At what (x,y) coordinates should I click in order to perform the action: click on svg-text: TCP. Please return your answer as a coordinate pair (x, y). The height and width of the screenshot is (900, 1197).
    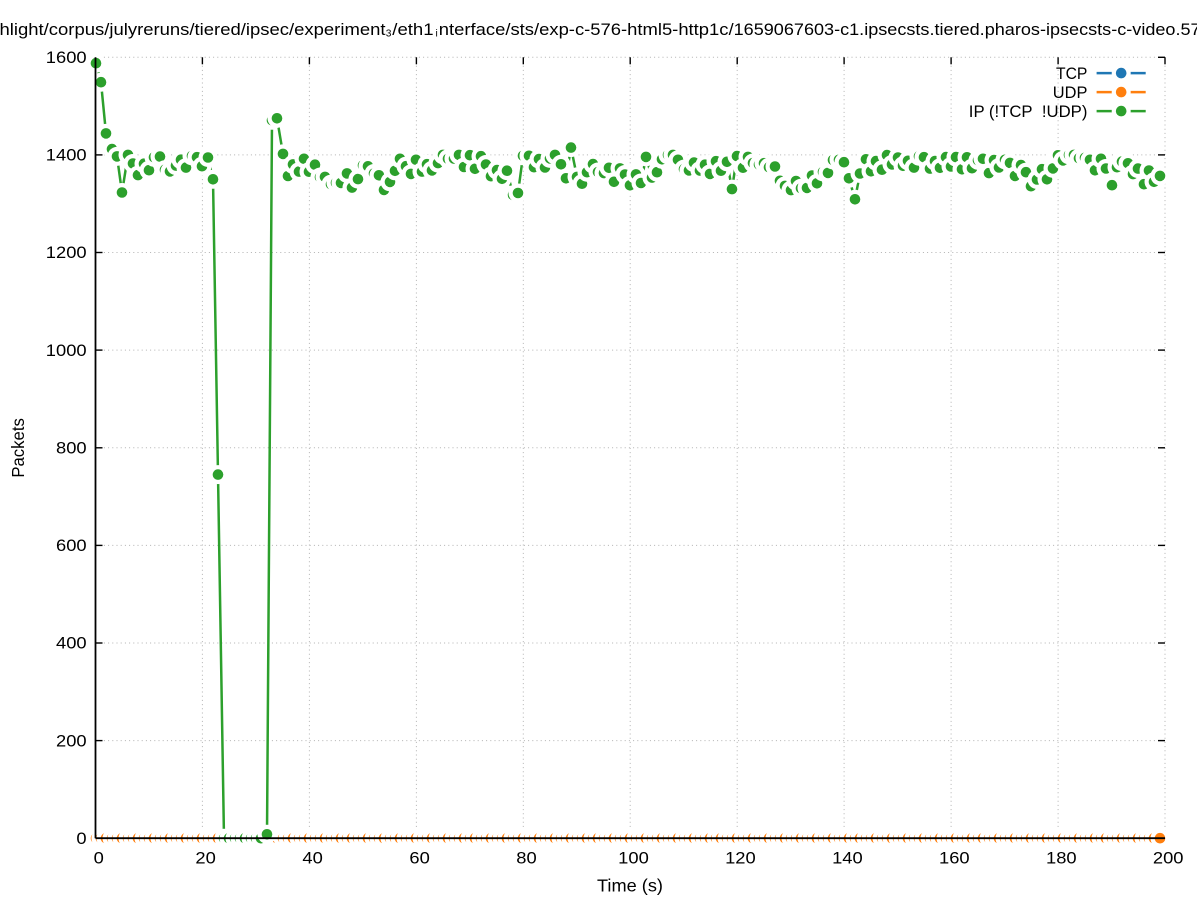
    Looking at the image, I should click on (1071, 74).